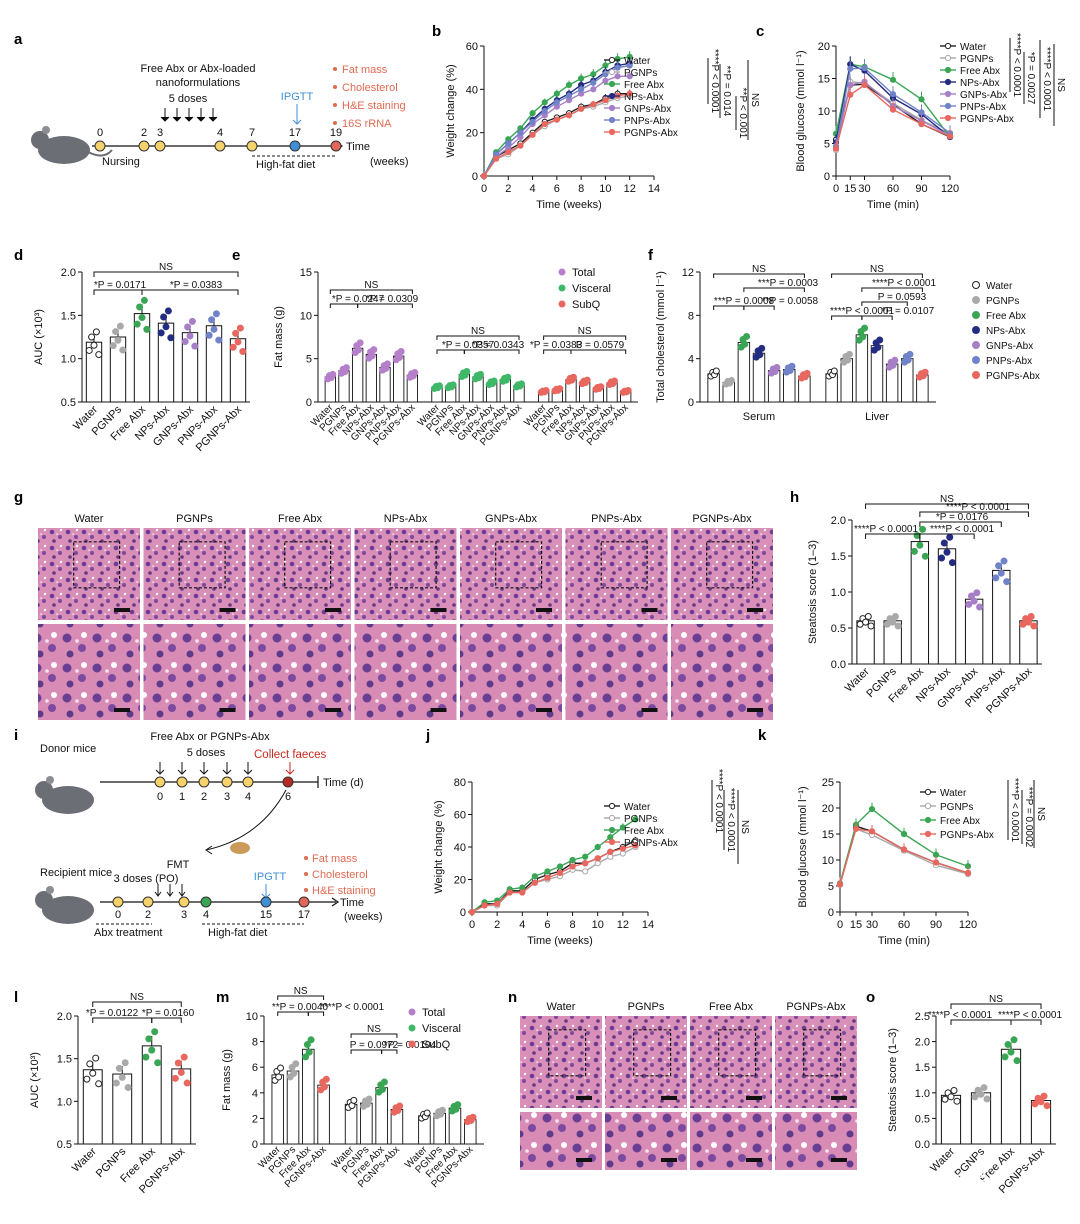 This screenshot has width=1080, height=1224. Describe the element at coordinates (210, 737) in the screenshot. I see `i-treatment: Free Abx or PGNPs-Abx` at that location.